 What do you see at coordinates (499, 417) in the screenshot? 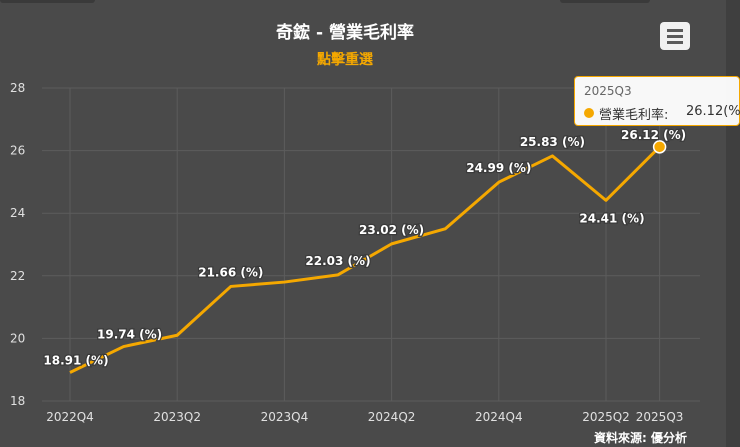
I see `x-tick-label: 2024Q4` at bounding box center [499, 417].